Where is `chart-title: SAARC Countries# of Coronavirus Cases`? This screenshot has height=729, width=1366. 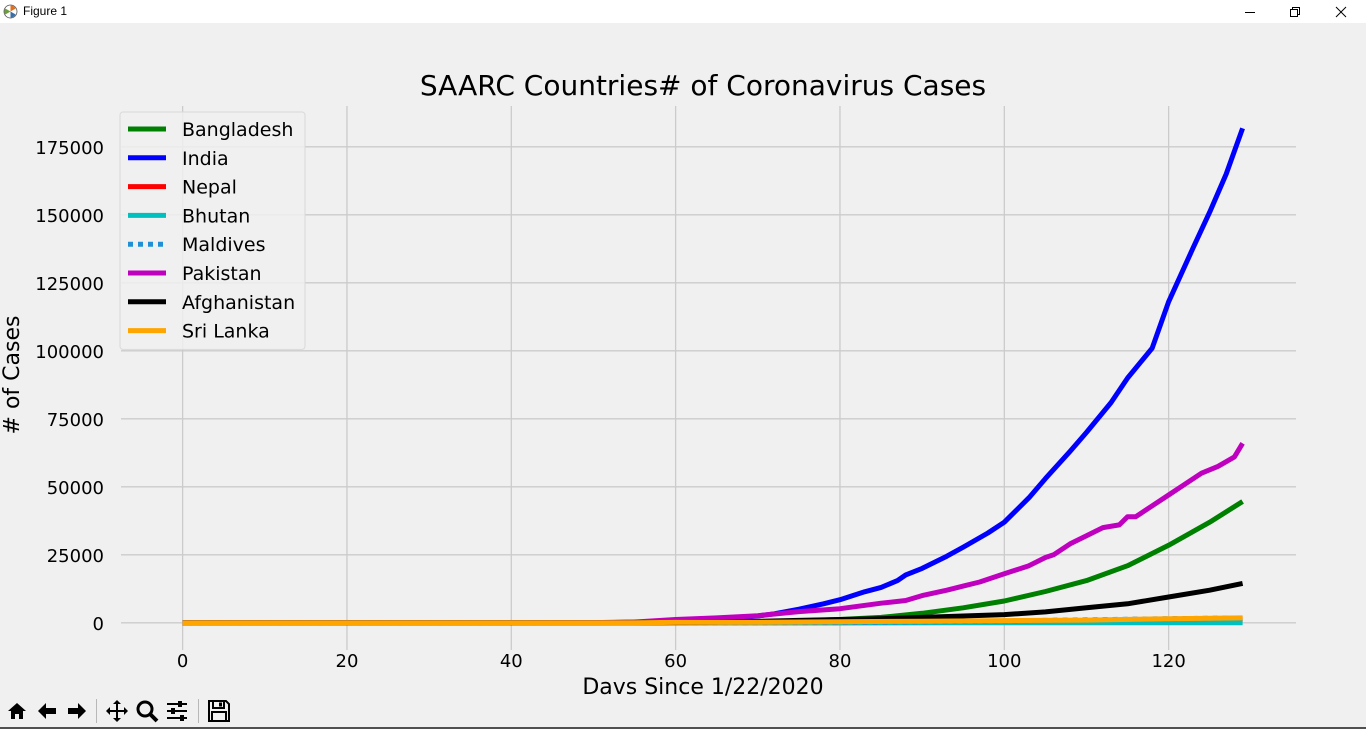
chart-title: SAARC Countries# of Coronavirus Cases is located at coordinates (703, 85).